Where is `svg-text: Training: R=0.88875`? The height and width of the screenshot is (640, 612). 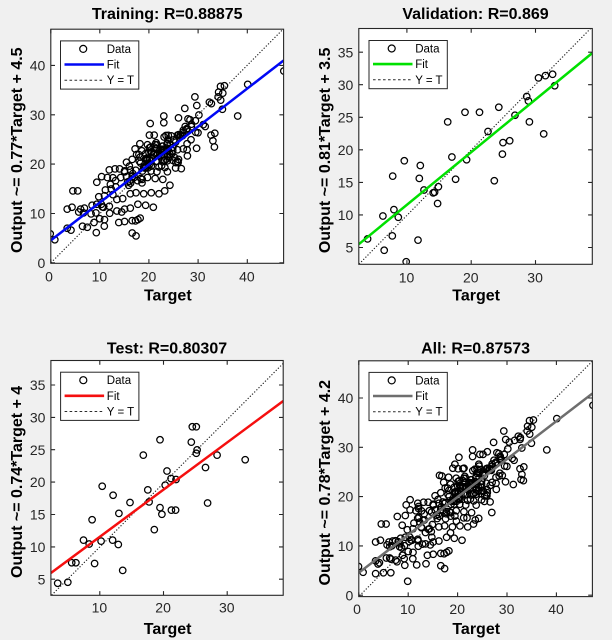
svg-text: Training: R=0.88875 is located at coordinates (167, 14).